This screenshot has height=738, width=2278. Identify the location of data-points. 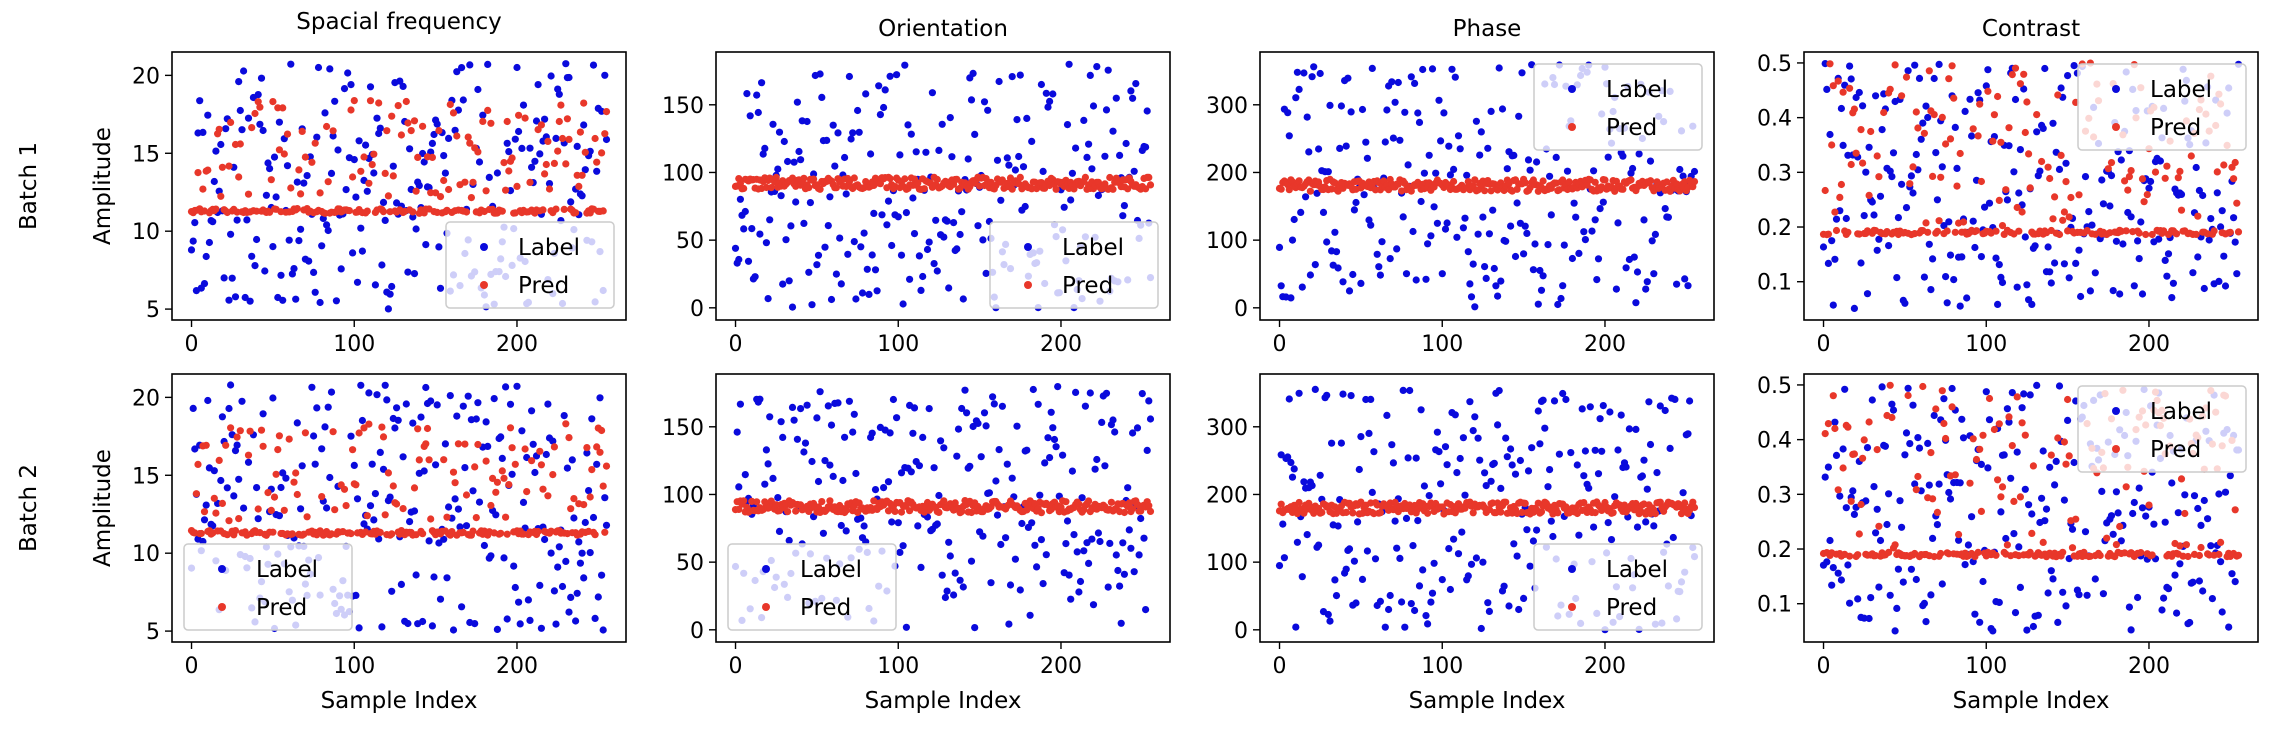
(399, 507).